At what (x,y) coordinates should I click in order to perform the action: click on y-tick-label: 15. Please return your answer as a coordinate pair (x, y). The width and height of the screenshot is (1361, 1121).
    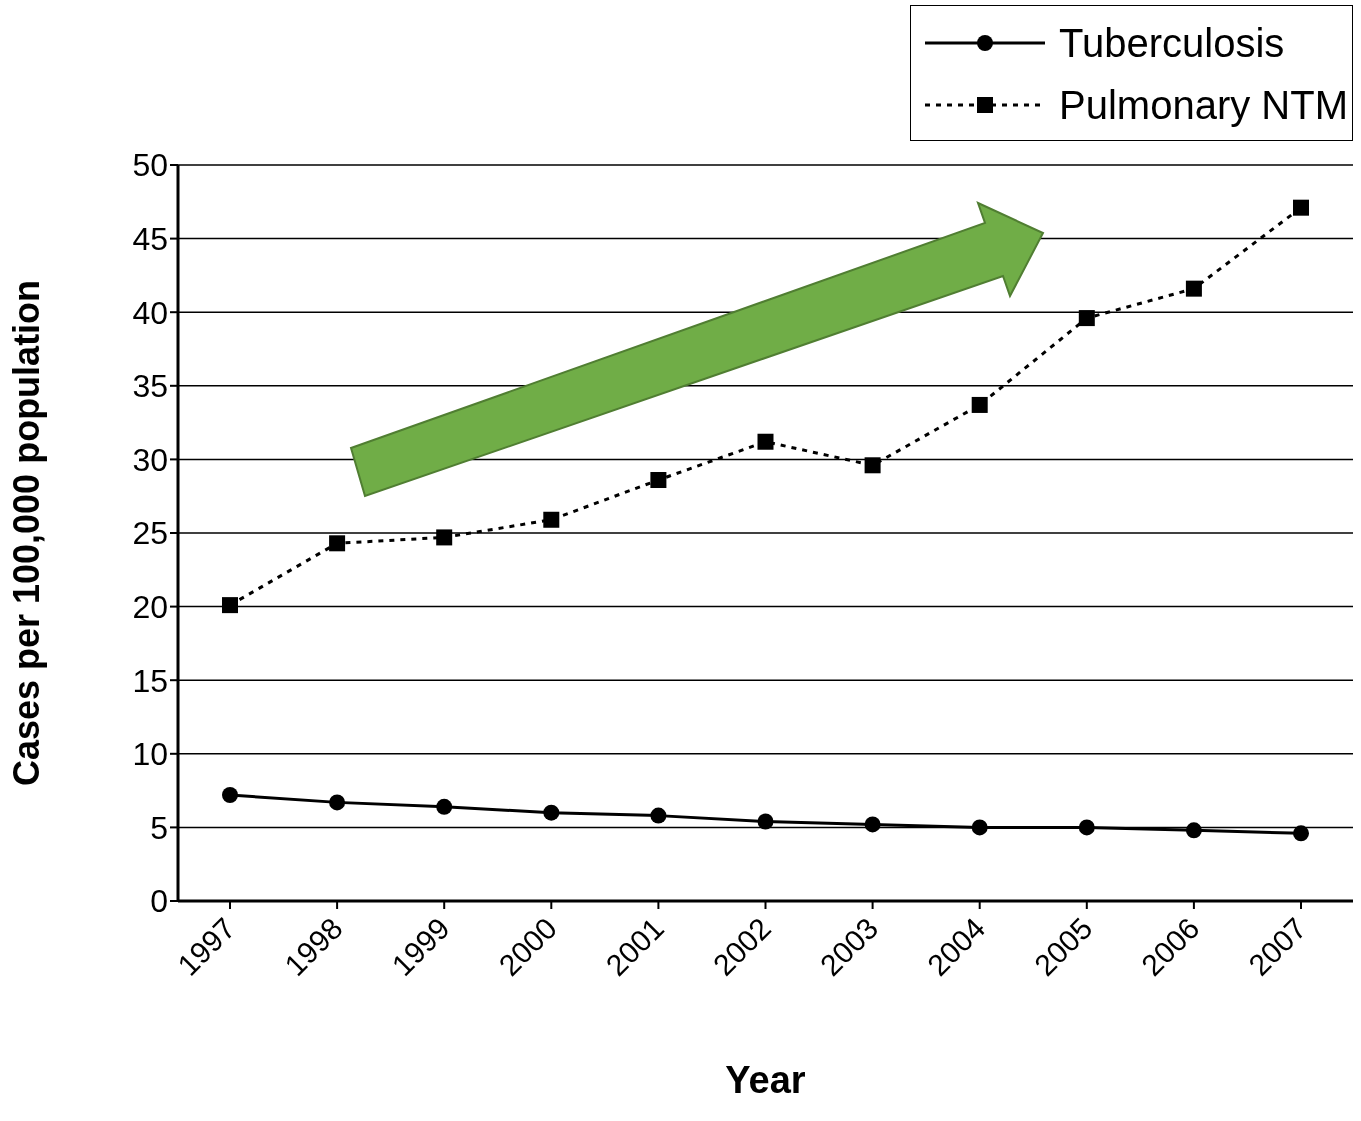
    Looking at the image, I should click on (150, 680).